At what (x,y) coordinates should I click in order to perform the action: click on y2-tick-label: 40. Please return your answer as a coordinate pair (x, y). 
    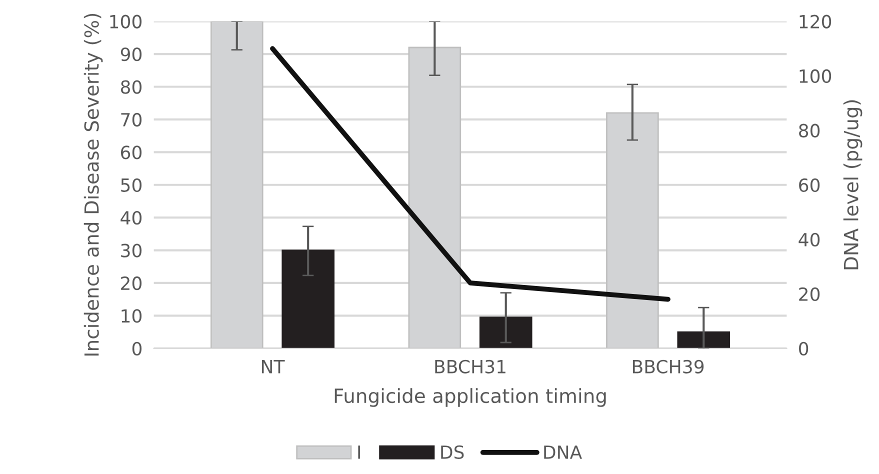
    Looking at the image, I should click on (809, 239).